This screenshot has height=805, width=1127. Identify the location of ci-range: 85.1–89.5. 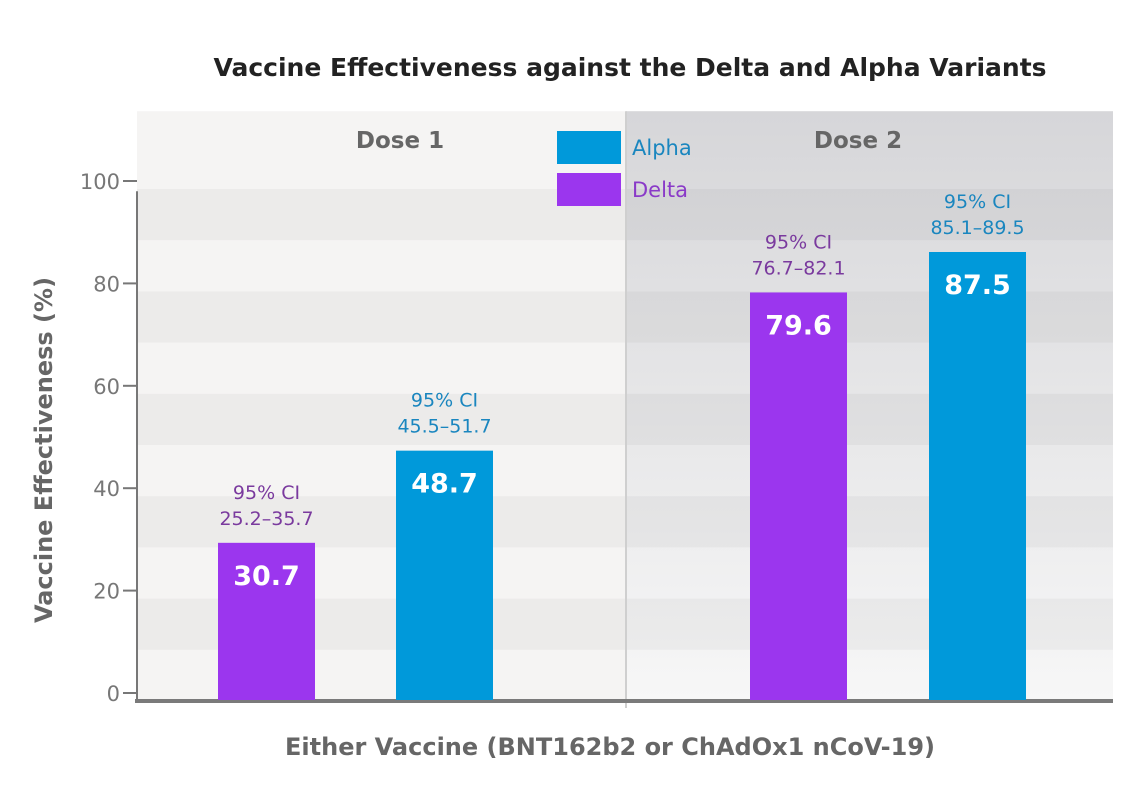
(977, 228).